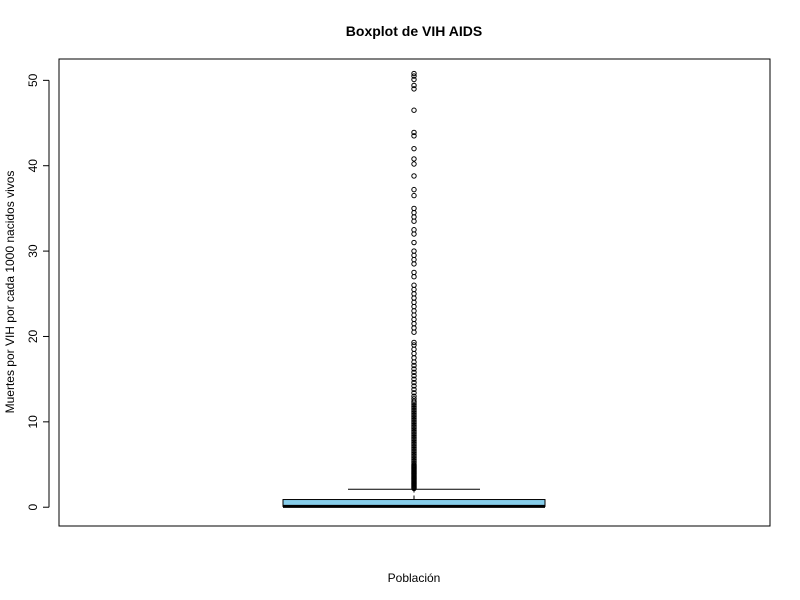  I want to click on y-tick-label: 50, so click(33, 80).